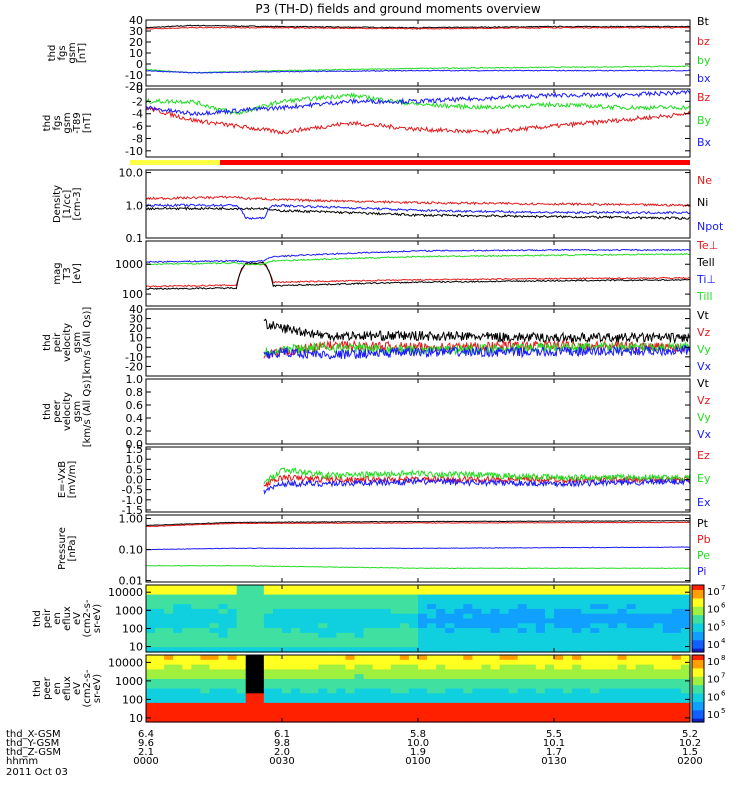  Describe the element at coordinates (705, 262) in the screenshot. I see `legend-entry-Tell: Tell` at that location.